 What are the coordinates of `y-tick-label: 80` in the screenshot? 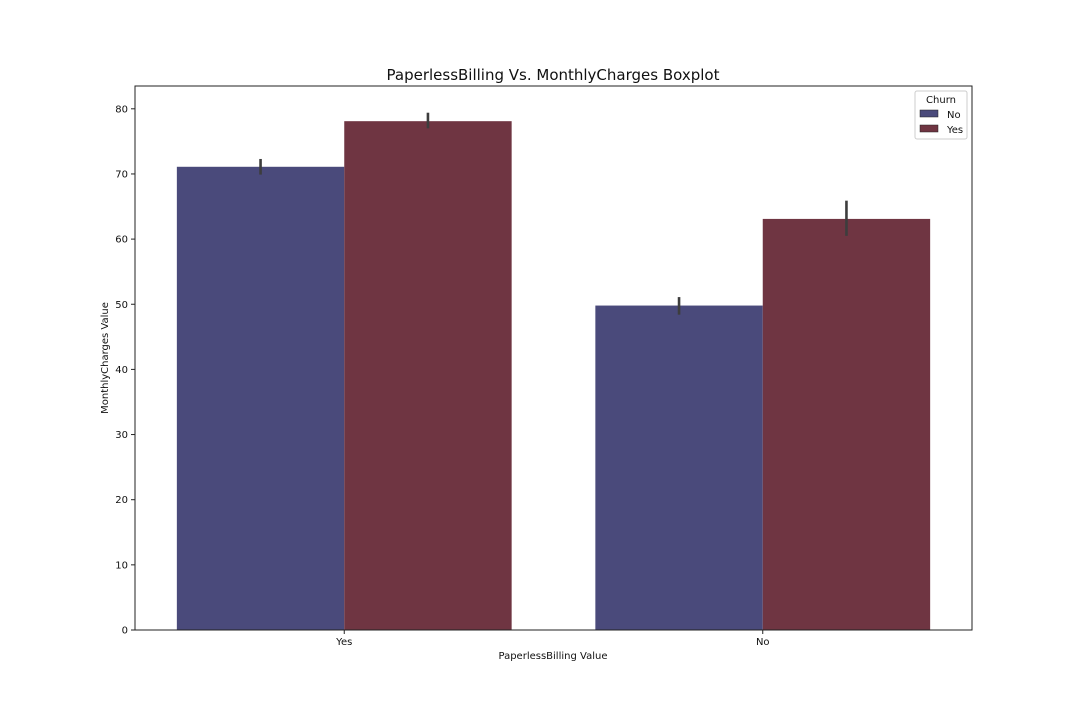 It's located at (121, 109).